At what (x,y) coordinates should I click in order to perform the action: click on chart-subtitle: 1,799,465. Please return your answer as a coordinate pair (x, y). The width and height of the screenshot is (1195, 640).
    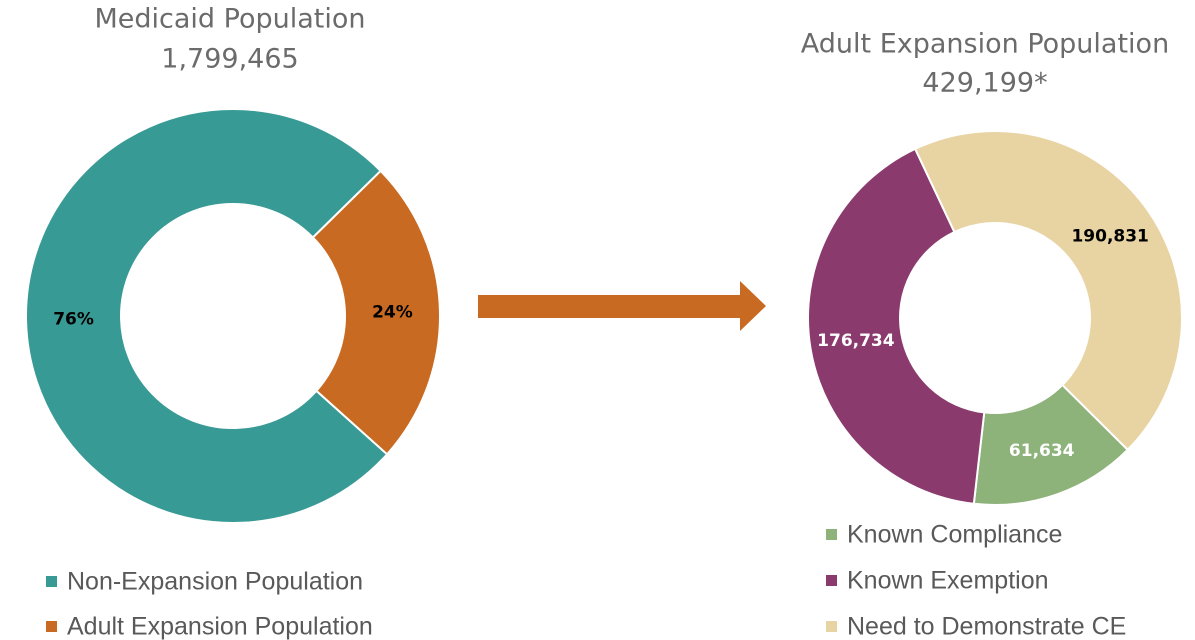
    Looking at the image, I should click on (229, 59).